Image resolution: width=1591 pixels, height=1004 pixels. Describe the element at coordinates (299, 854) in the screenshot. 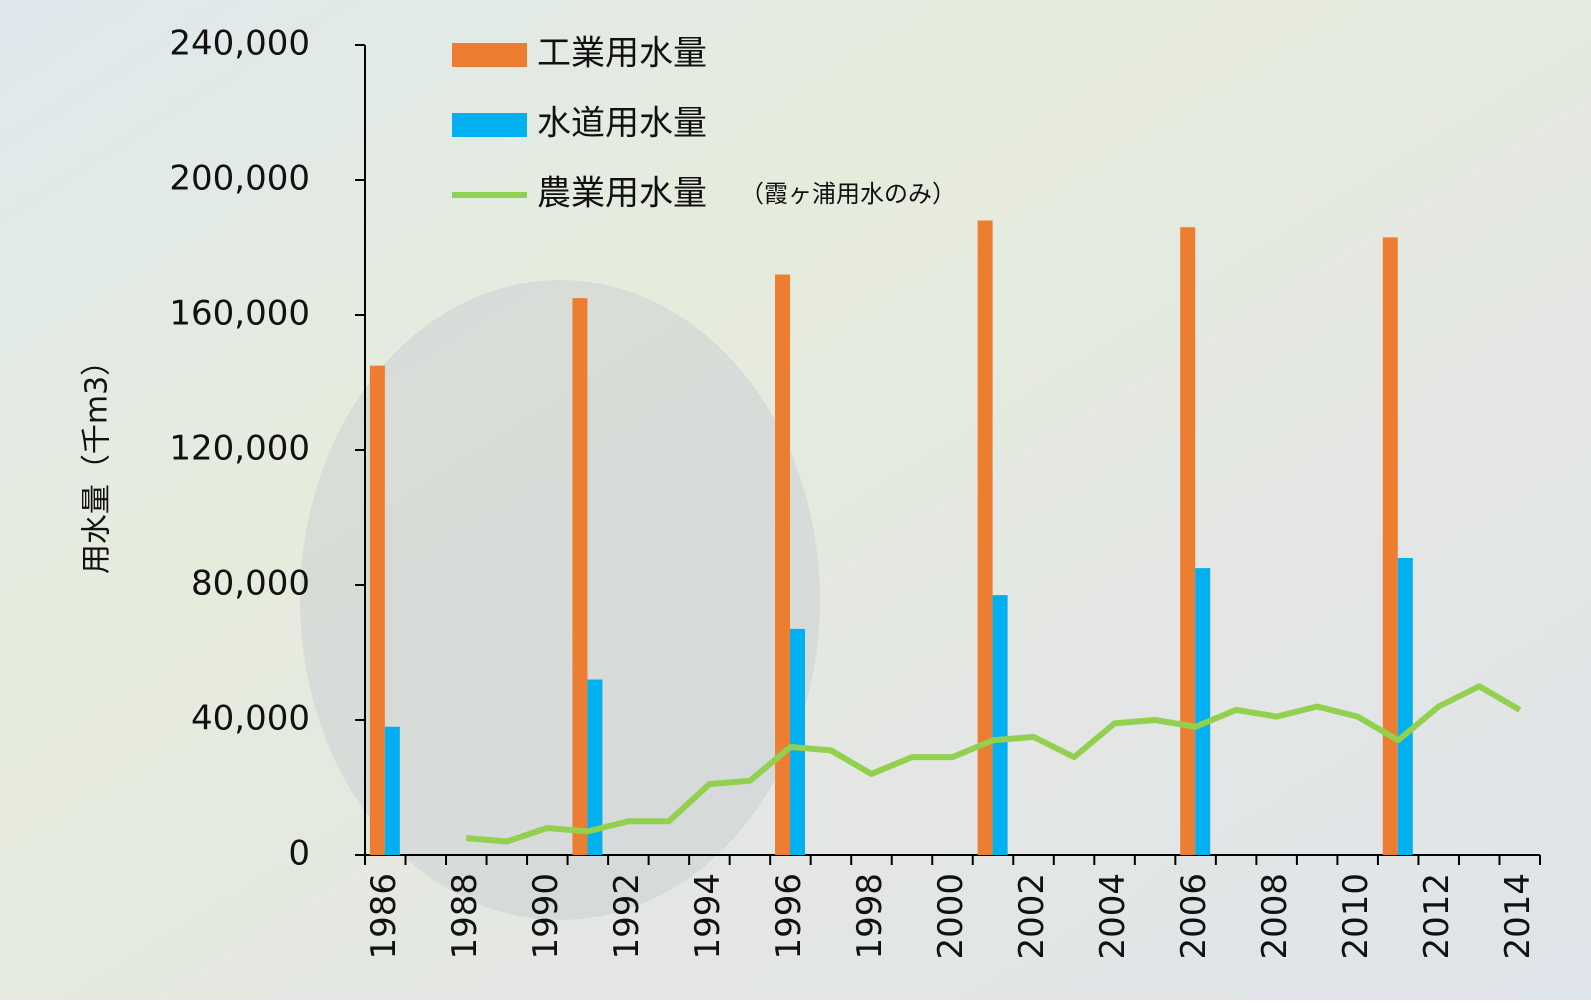

I see `y-tick-label: 0` at that location.